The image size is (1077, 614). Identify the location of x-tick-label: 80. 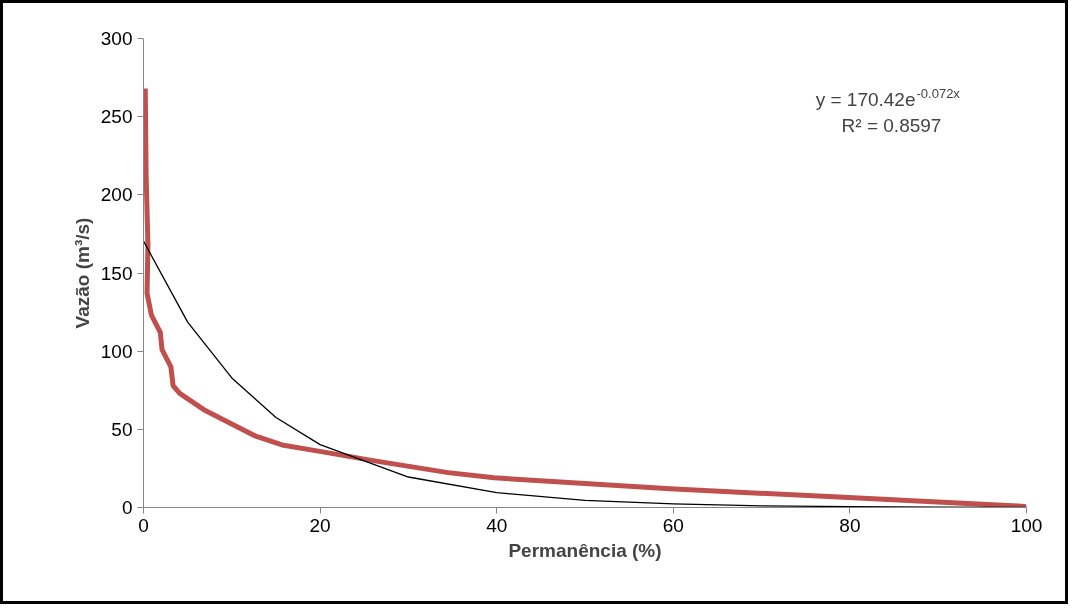
(850, 525).